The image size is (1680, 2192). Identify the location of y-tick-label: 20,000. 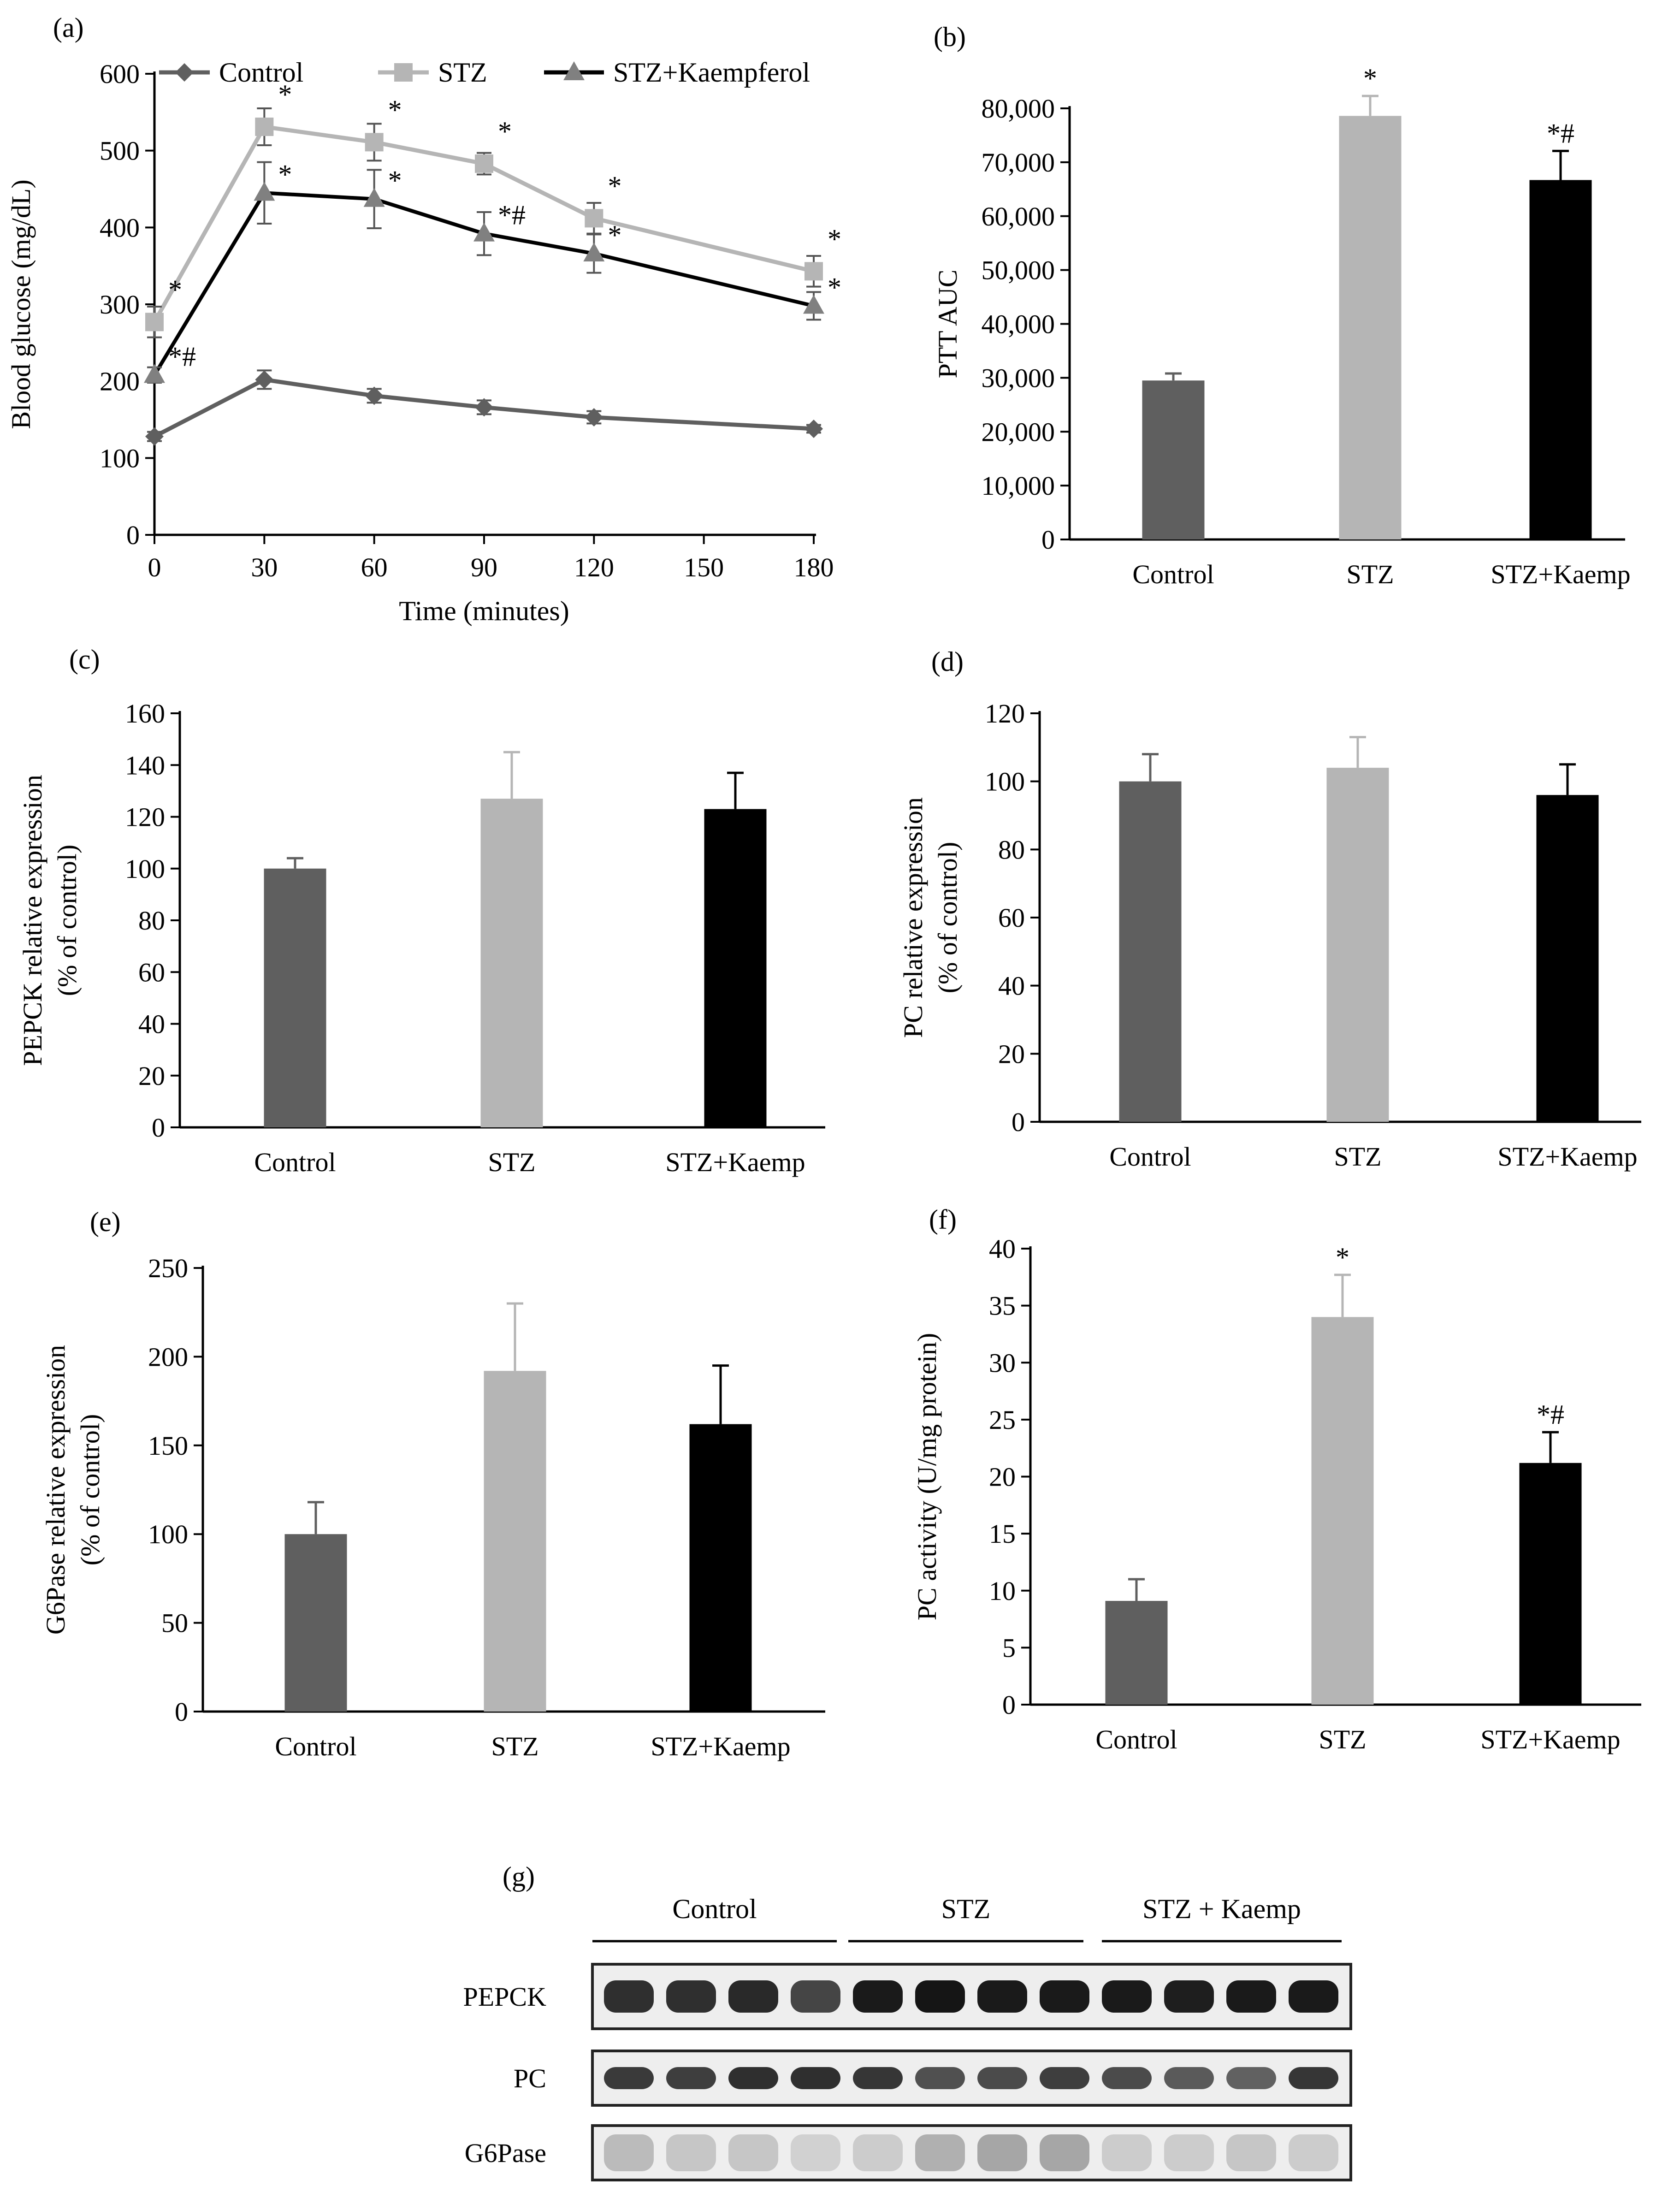
(1018, 432).